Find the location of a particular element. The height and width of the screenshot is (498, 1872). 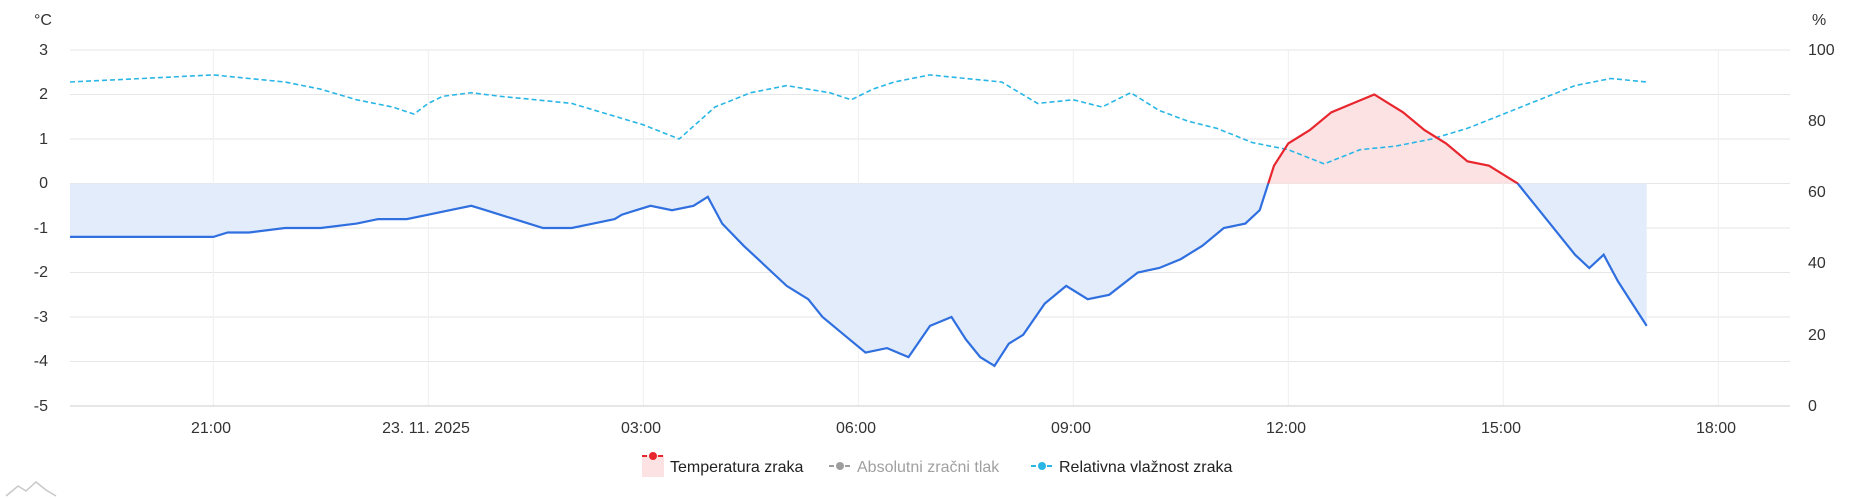

y-left-tick: 3 is located at coordinates (43, 50).